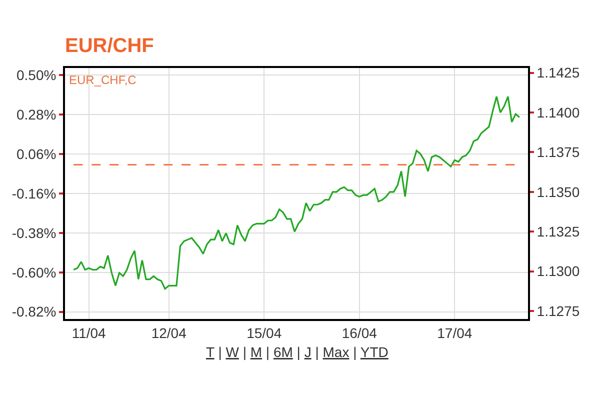 The image size is (606, 402). I want to click on y2-tick-label: 1.1325, so click(558, 232).